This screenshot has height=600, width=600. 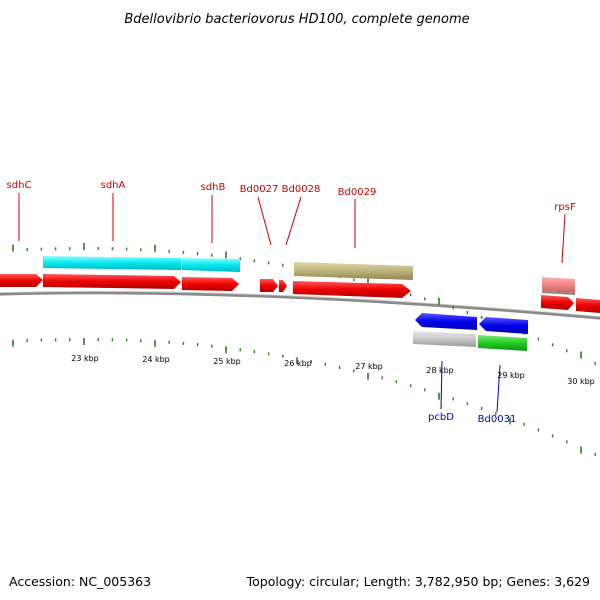 What do you see at coordinates (369, 366) in the screenshot?
I see `kbp-label-27: 27 kbp` at bounding box center [369, 366].